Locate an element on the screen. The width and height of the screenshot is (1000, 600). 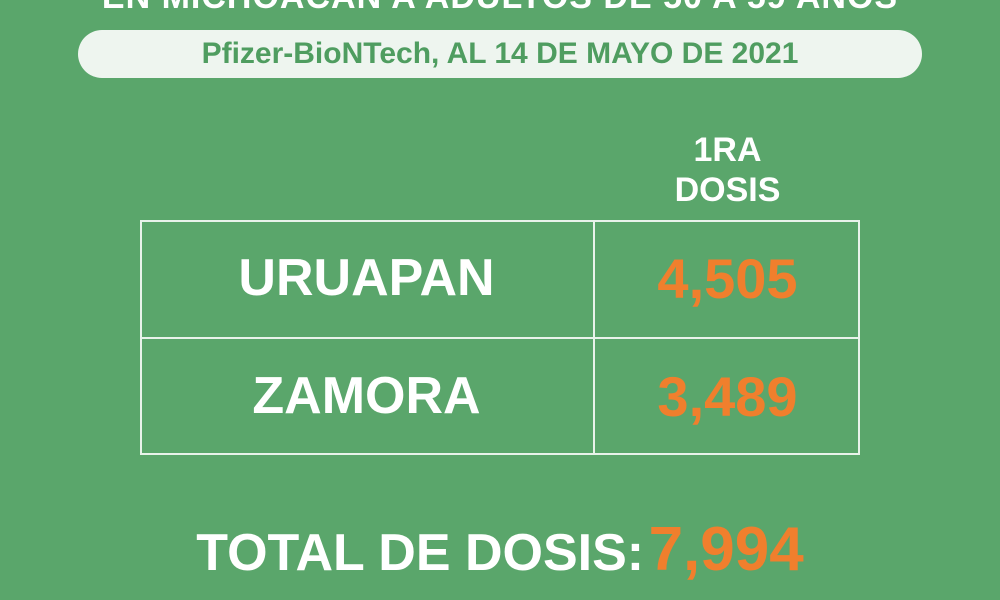
subtitle: Pfizer-BioNTech, AL 14 DE MAYO DE 2021 is located at coordinates (500, 53).